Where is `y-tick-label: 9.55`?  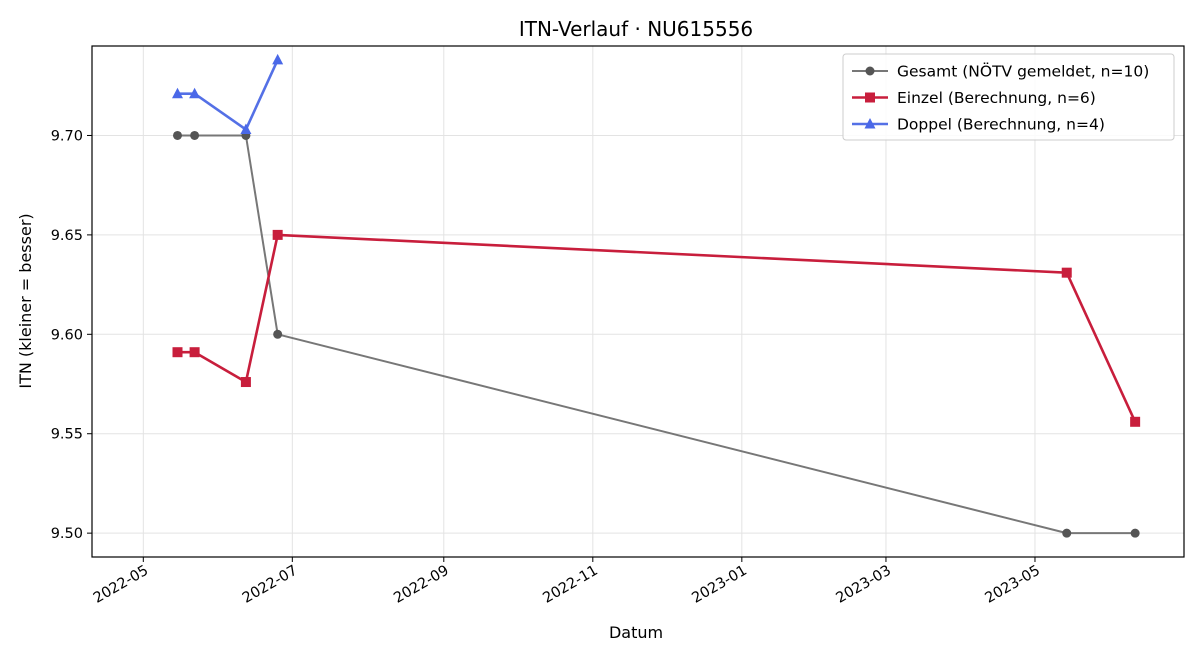
y-tick-label: 9.55 is located at coordinates (67, 435).